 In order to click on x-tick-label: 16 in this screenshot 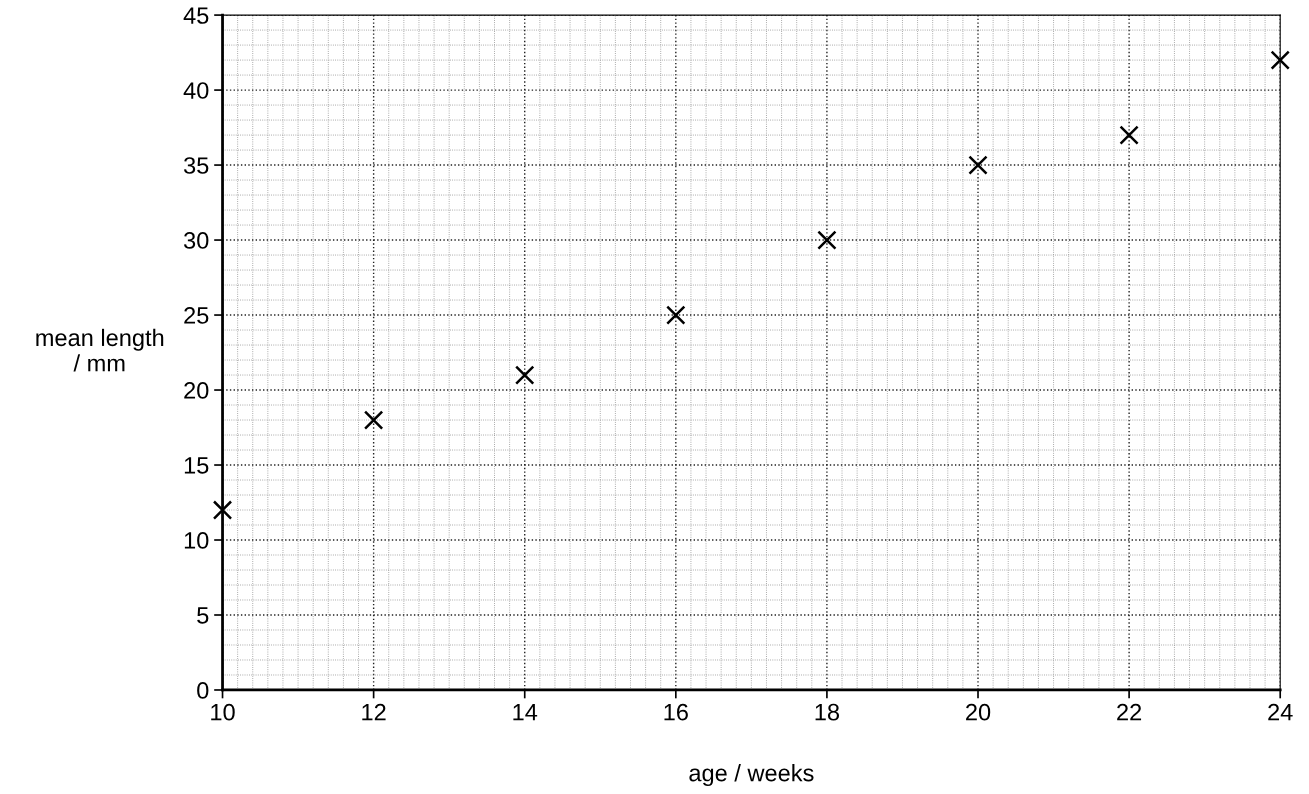, I will do `click(676, 712)`.